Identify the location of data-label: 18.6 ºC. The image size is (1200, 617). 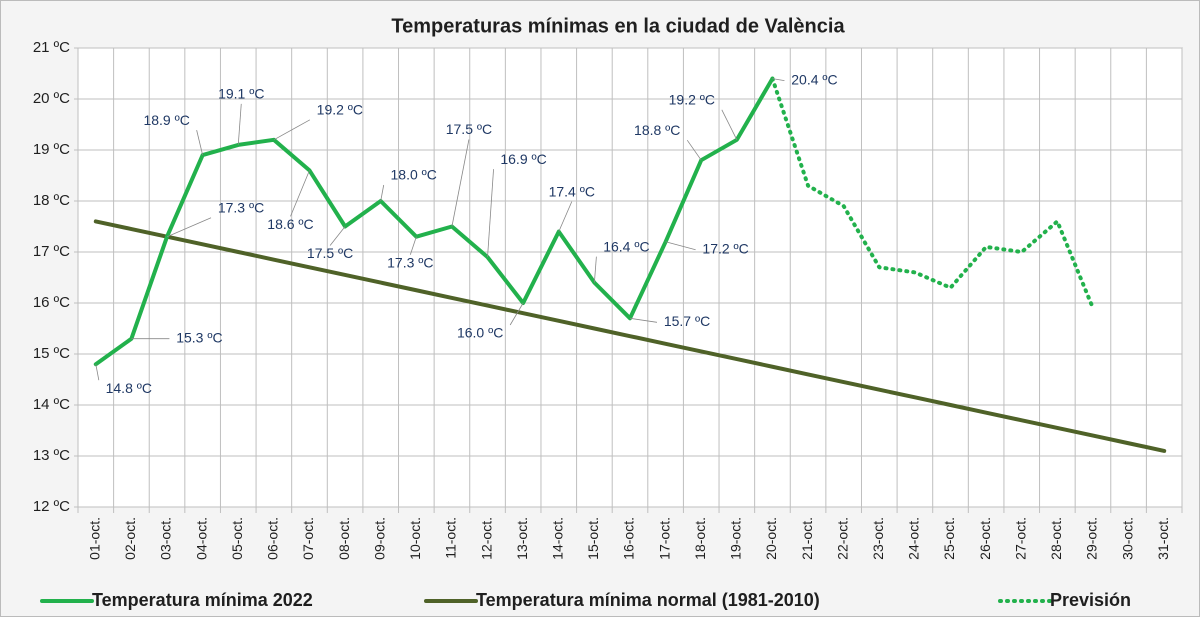
(290, 224).